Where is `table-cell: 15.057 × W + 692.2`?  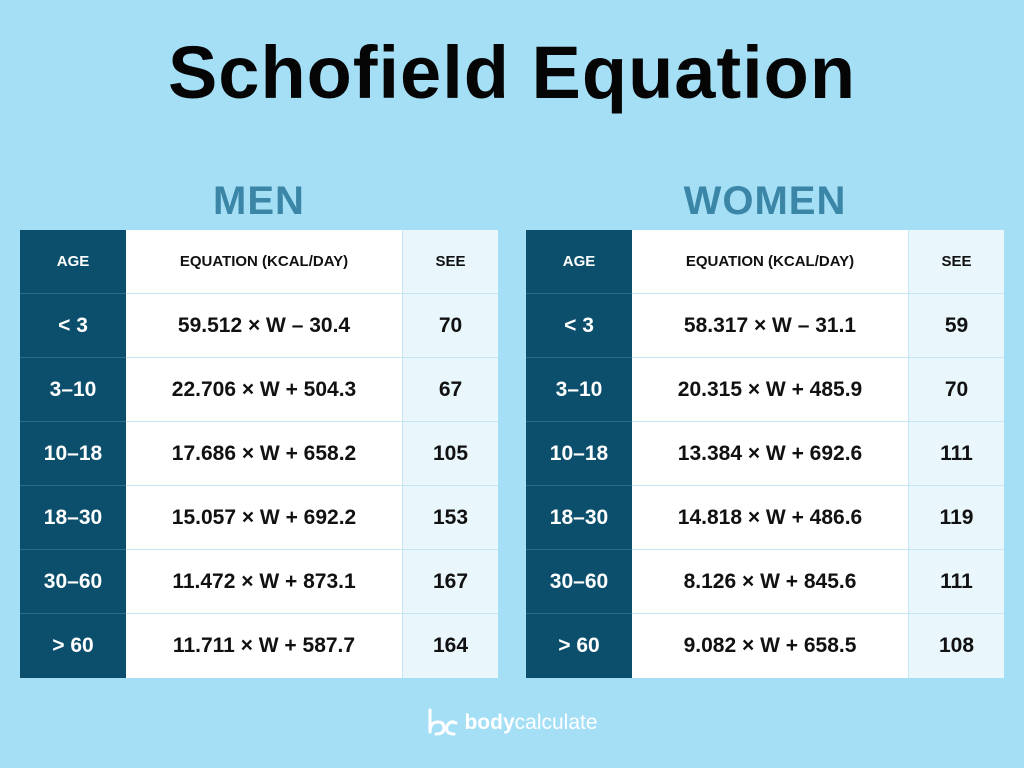
table-cell: 15.057 × W + 692.2 is located at coordinates (264, 518).